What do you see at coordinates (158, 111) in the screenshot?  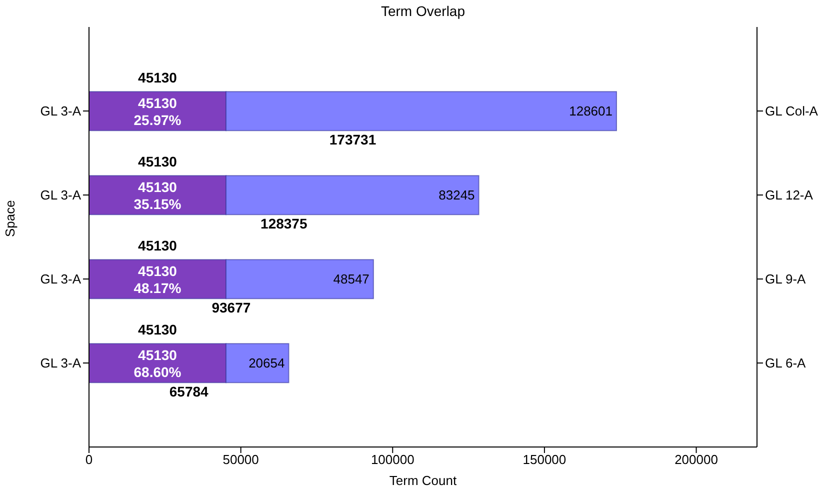 I see `data-label: 45130 25.97%` at bounding box center [158, 111].